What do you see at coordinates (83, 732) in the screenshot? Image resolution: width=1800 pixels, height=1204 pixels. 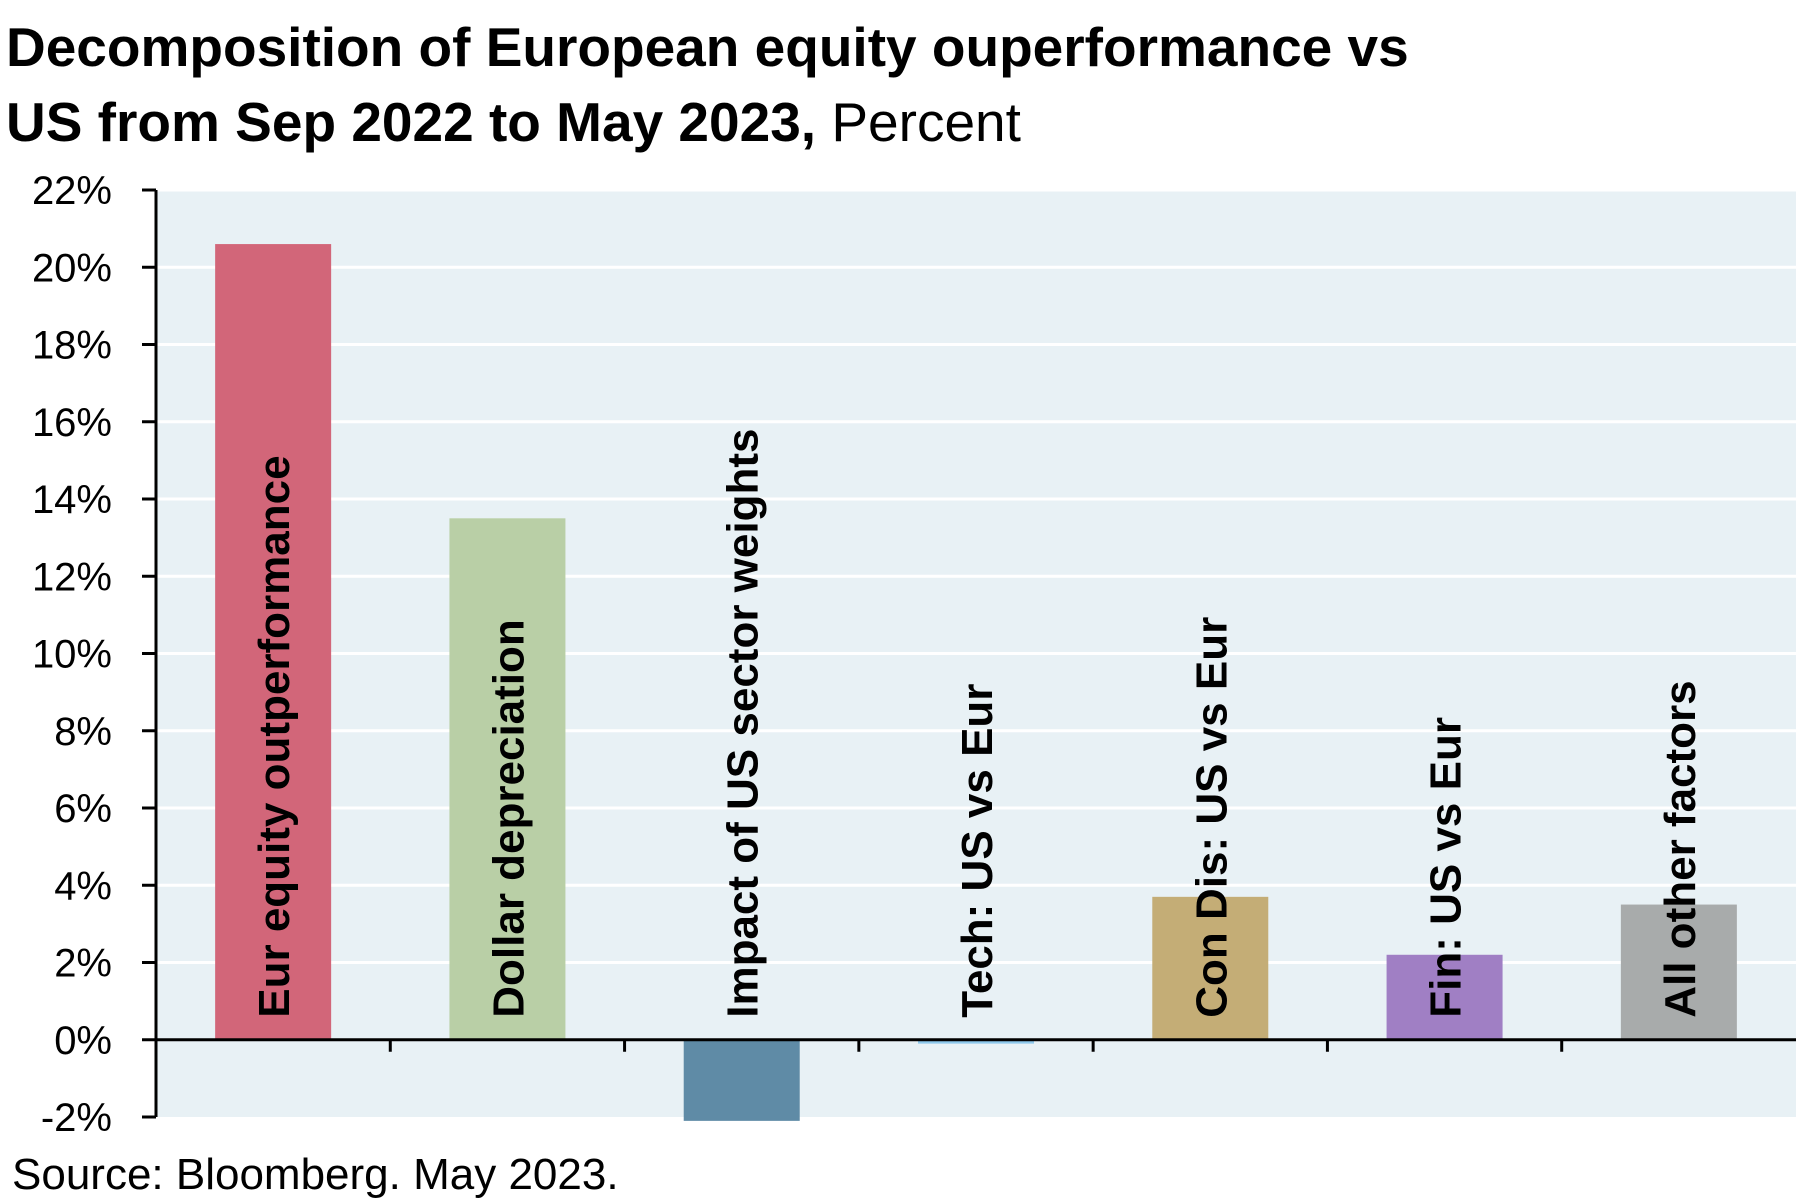 I see `y-tick-label: 8%` at bounding box center [83, 732].